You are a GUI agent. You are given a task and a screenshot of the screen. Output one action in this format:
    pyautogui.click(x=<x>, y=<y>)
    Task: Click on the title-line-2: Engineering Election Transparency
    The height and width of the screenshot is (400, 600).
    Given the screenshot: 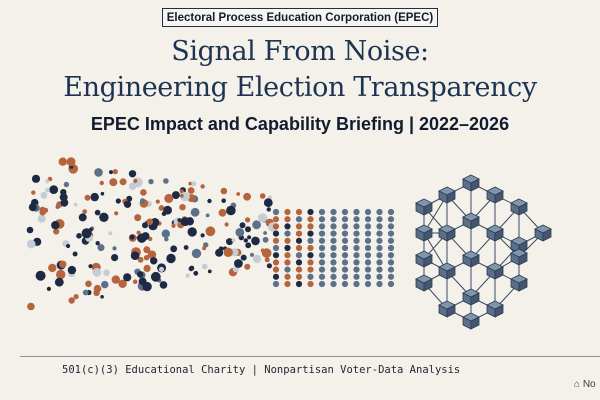 What is the action you would take?
    pyautogui.click(x=300, y=87)
    